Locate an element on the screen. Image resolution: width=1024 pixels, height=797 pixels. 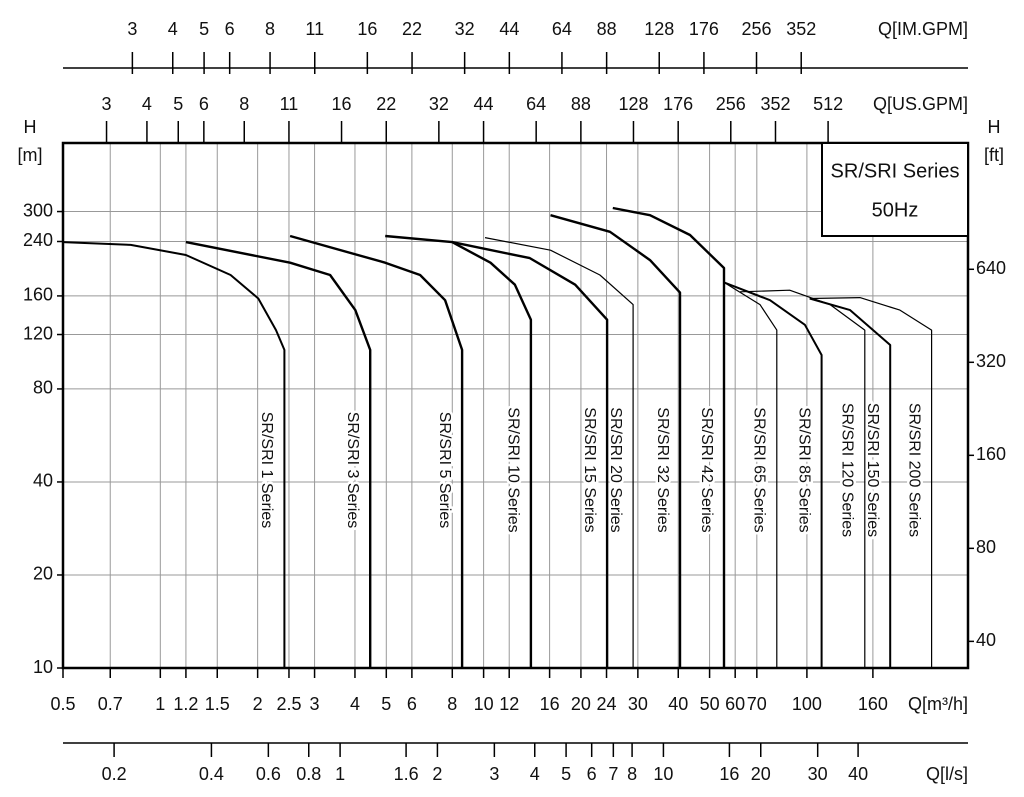
series-label: SR/SRI 120 Series is located at coordinates (847, 470).